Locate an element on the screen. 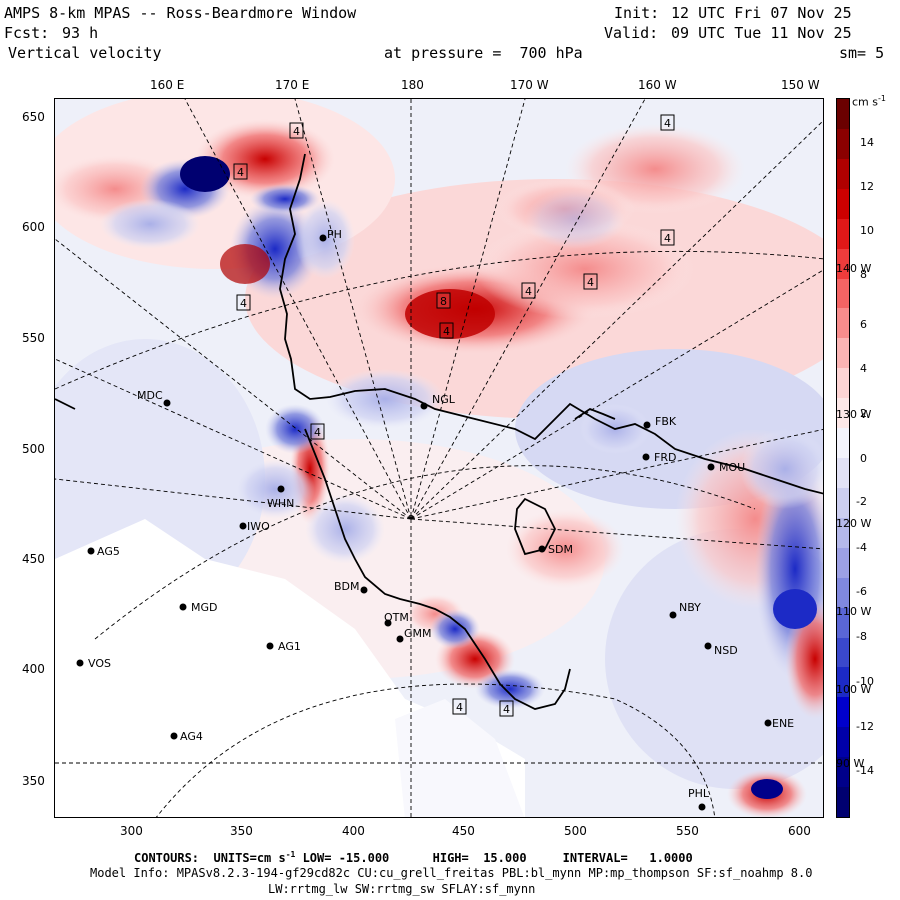  station-label: FBK is located at coordinates (666, 421).